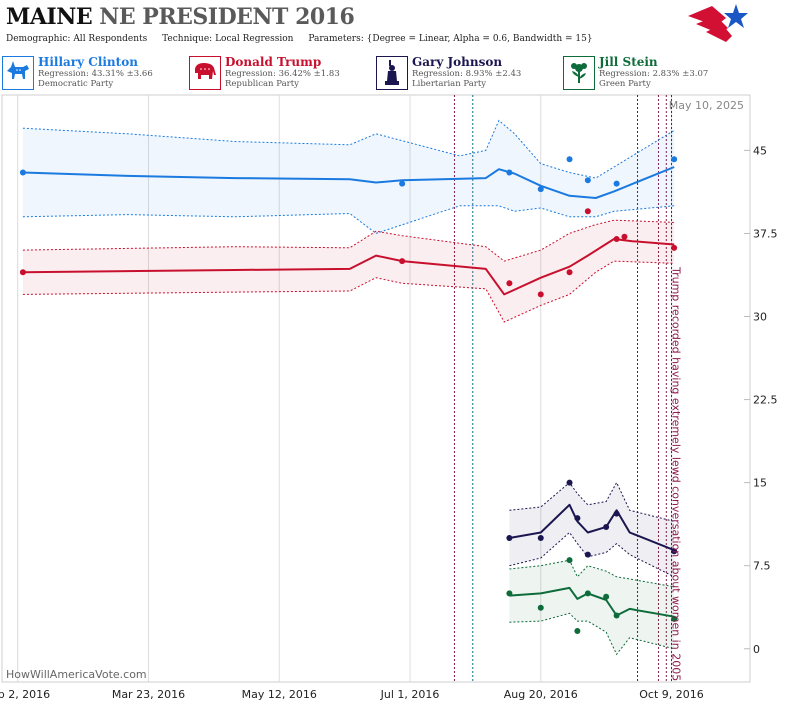 The height and width of the screenshot is (704, 789). Describe the element at coordinates (392, 73) in the screenshot. I see `liberty-statue-icon` at that location.